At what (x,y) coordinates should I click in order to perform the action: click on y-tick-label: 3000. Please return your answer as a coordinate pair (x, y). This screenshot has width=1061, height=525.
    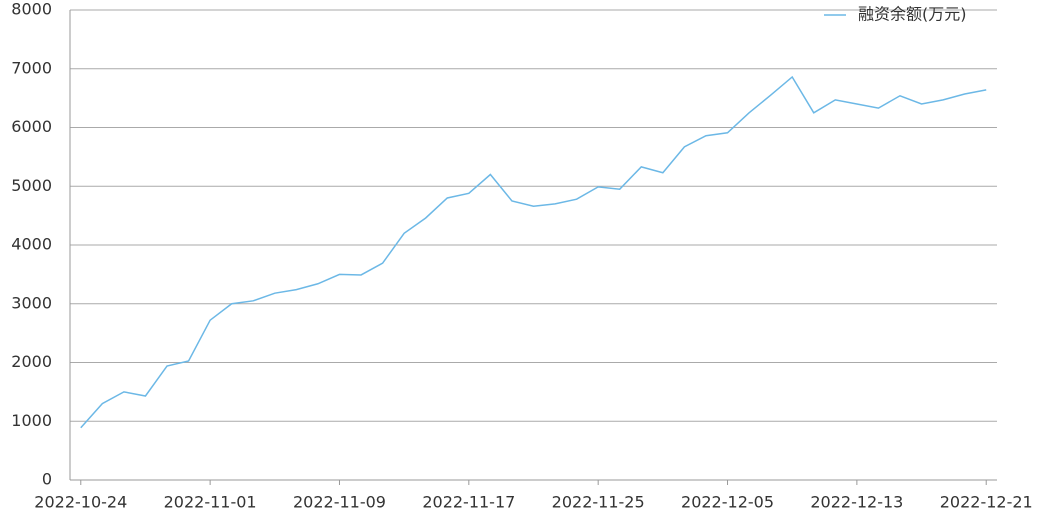
    Looking at the image, I should click on (31, 302).